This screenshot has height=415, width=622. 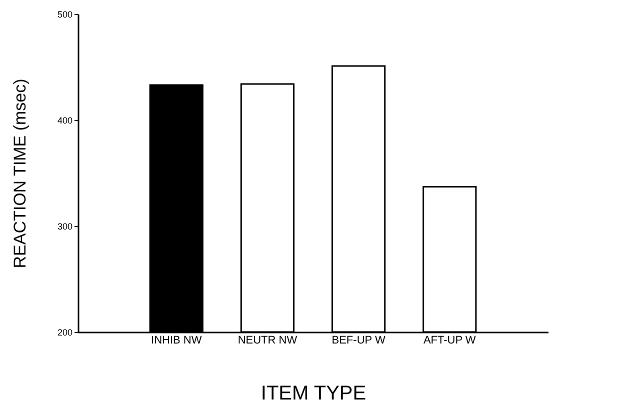 What do you see at coordinates (313, 393) in the screenshot?
I see `x-axis-title: ITEM TYPE` at bounding box center [313, 393].